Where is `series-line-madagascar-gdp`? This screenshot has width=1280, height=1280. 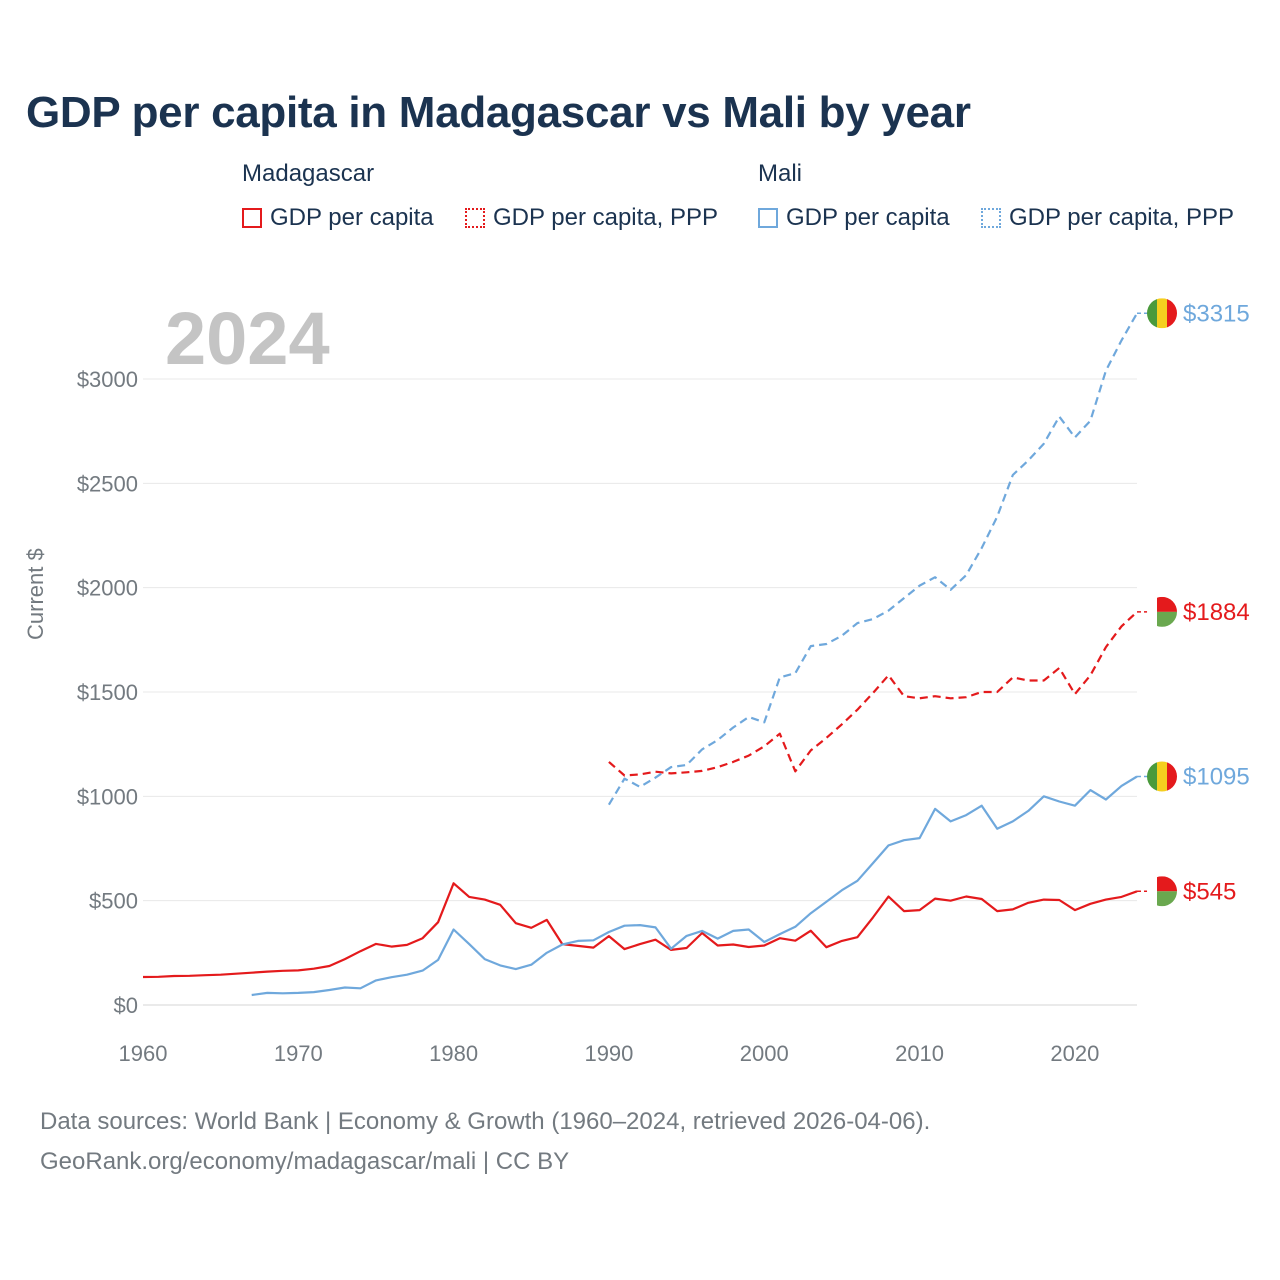 series-line-madagascar-gdp is located at coordinates (640, 930).